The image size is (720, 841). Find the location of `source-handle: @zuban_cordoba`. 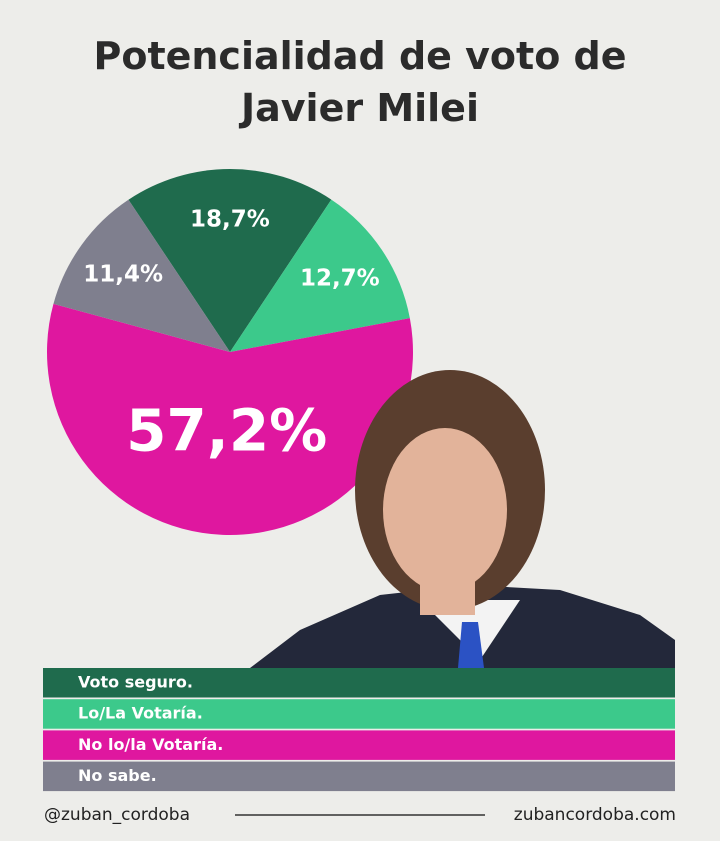

source-handle: @zuban_cordoba is located at coordinates (117, 815).